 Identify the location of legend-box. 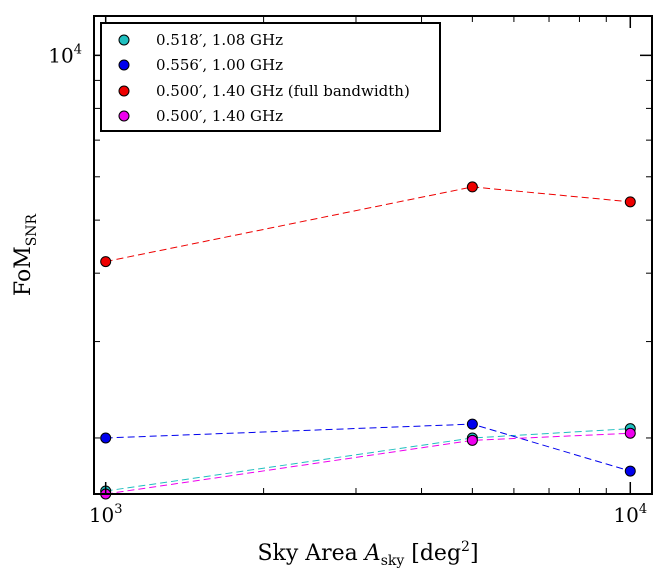
(270, 77).